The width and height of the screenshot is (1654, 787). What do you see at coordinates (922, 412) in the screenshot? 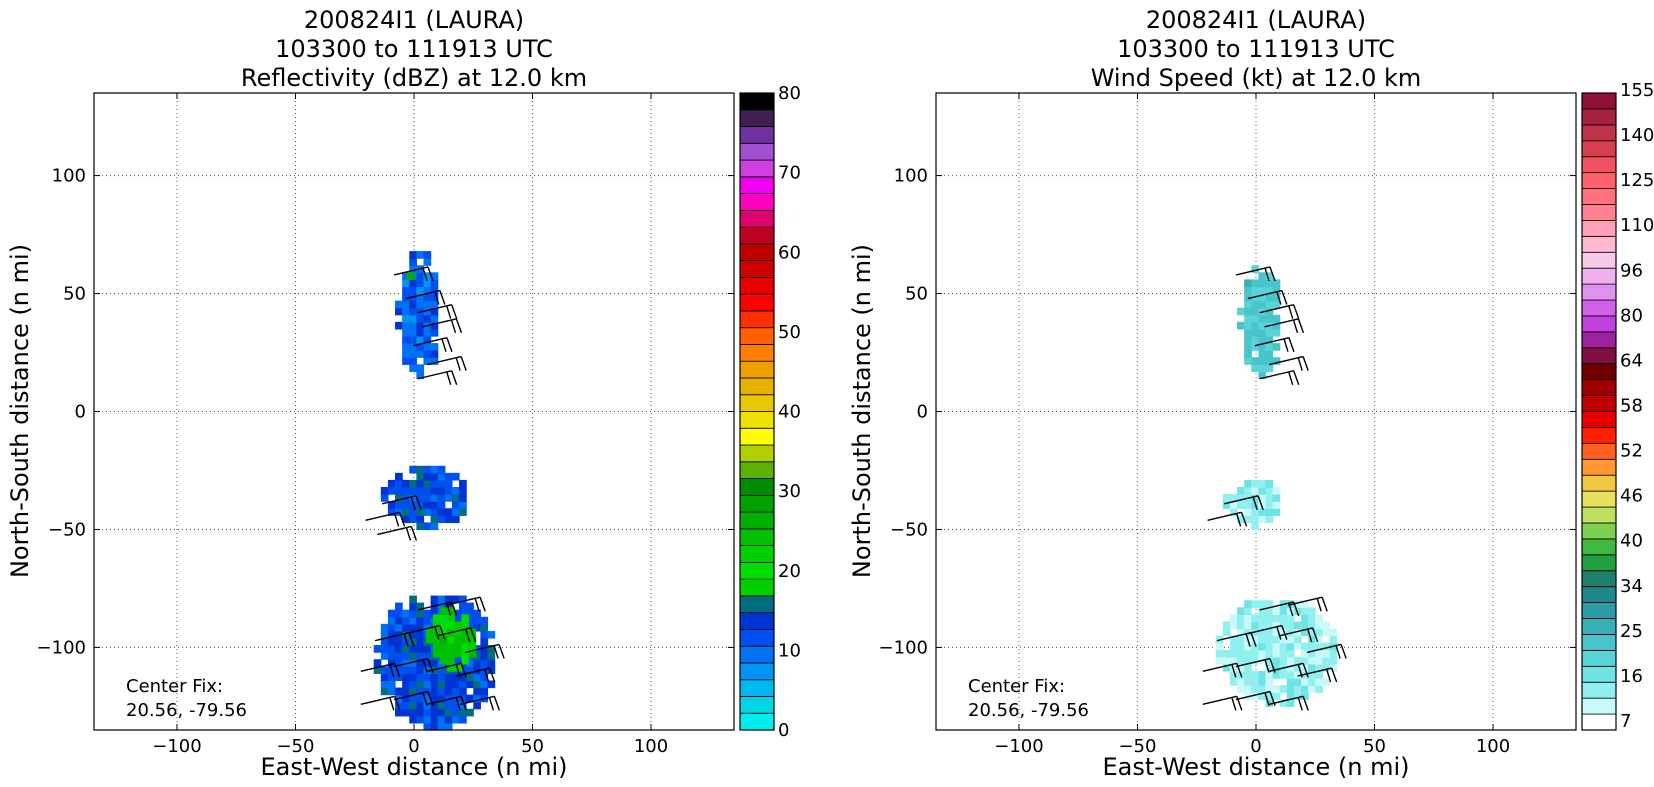
I see `y-tick-label: 0` at bounding box center [922, 412].